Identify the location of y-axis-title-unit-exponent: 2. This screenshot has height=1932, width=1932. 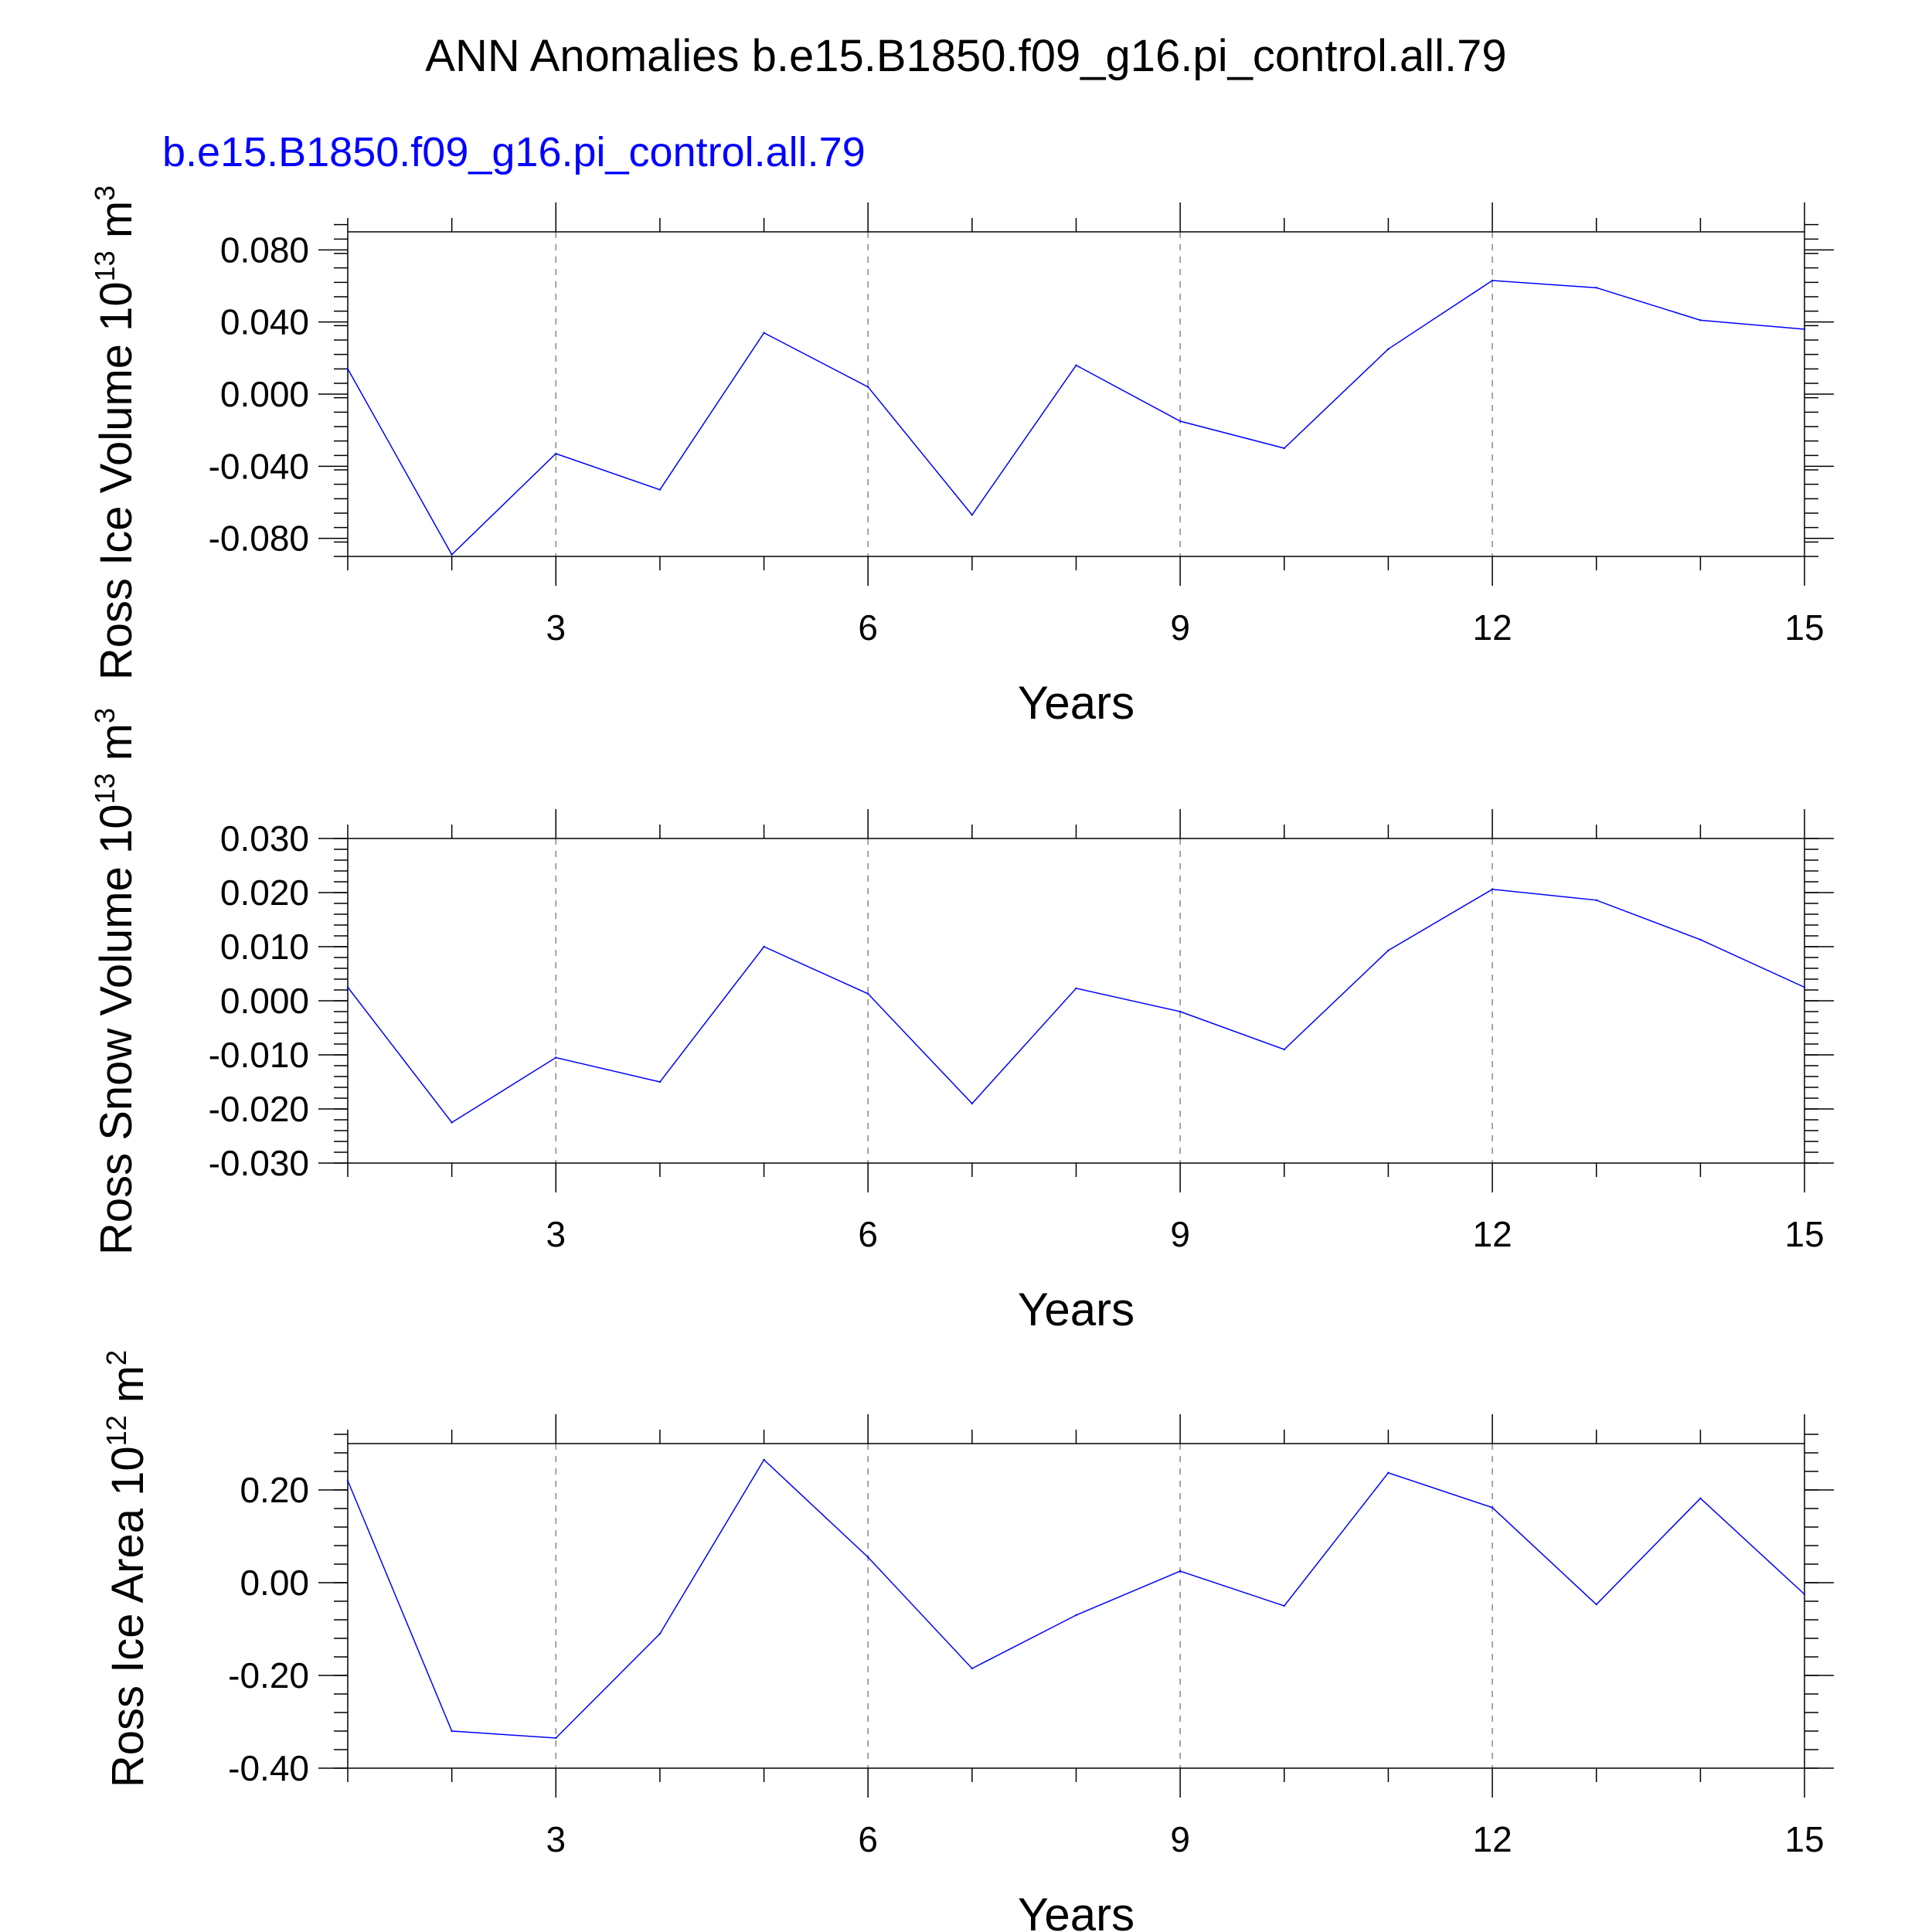
(116, 1358).